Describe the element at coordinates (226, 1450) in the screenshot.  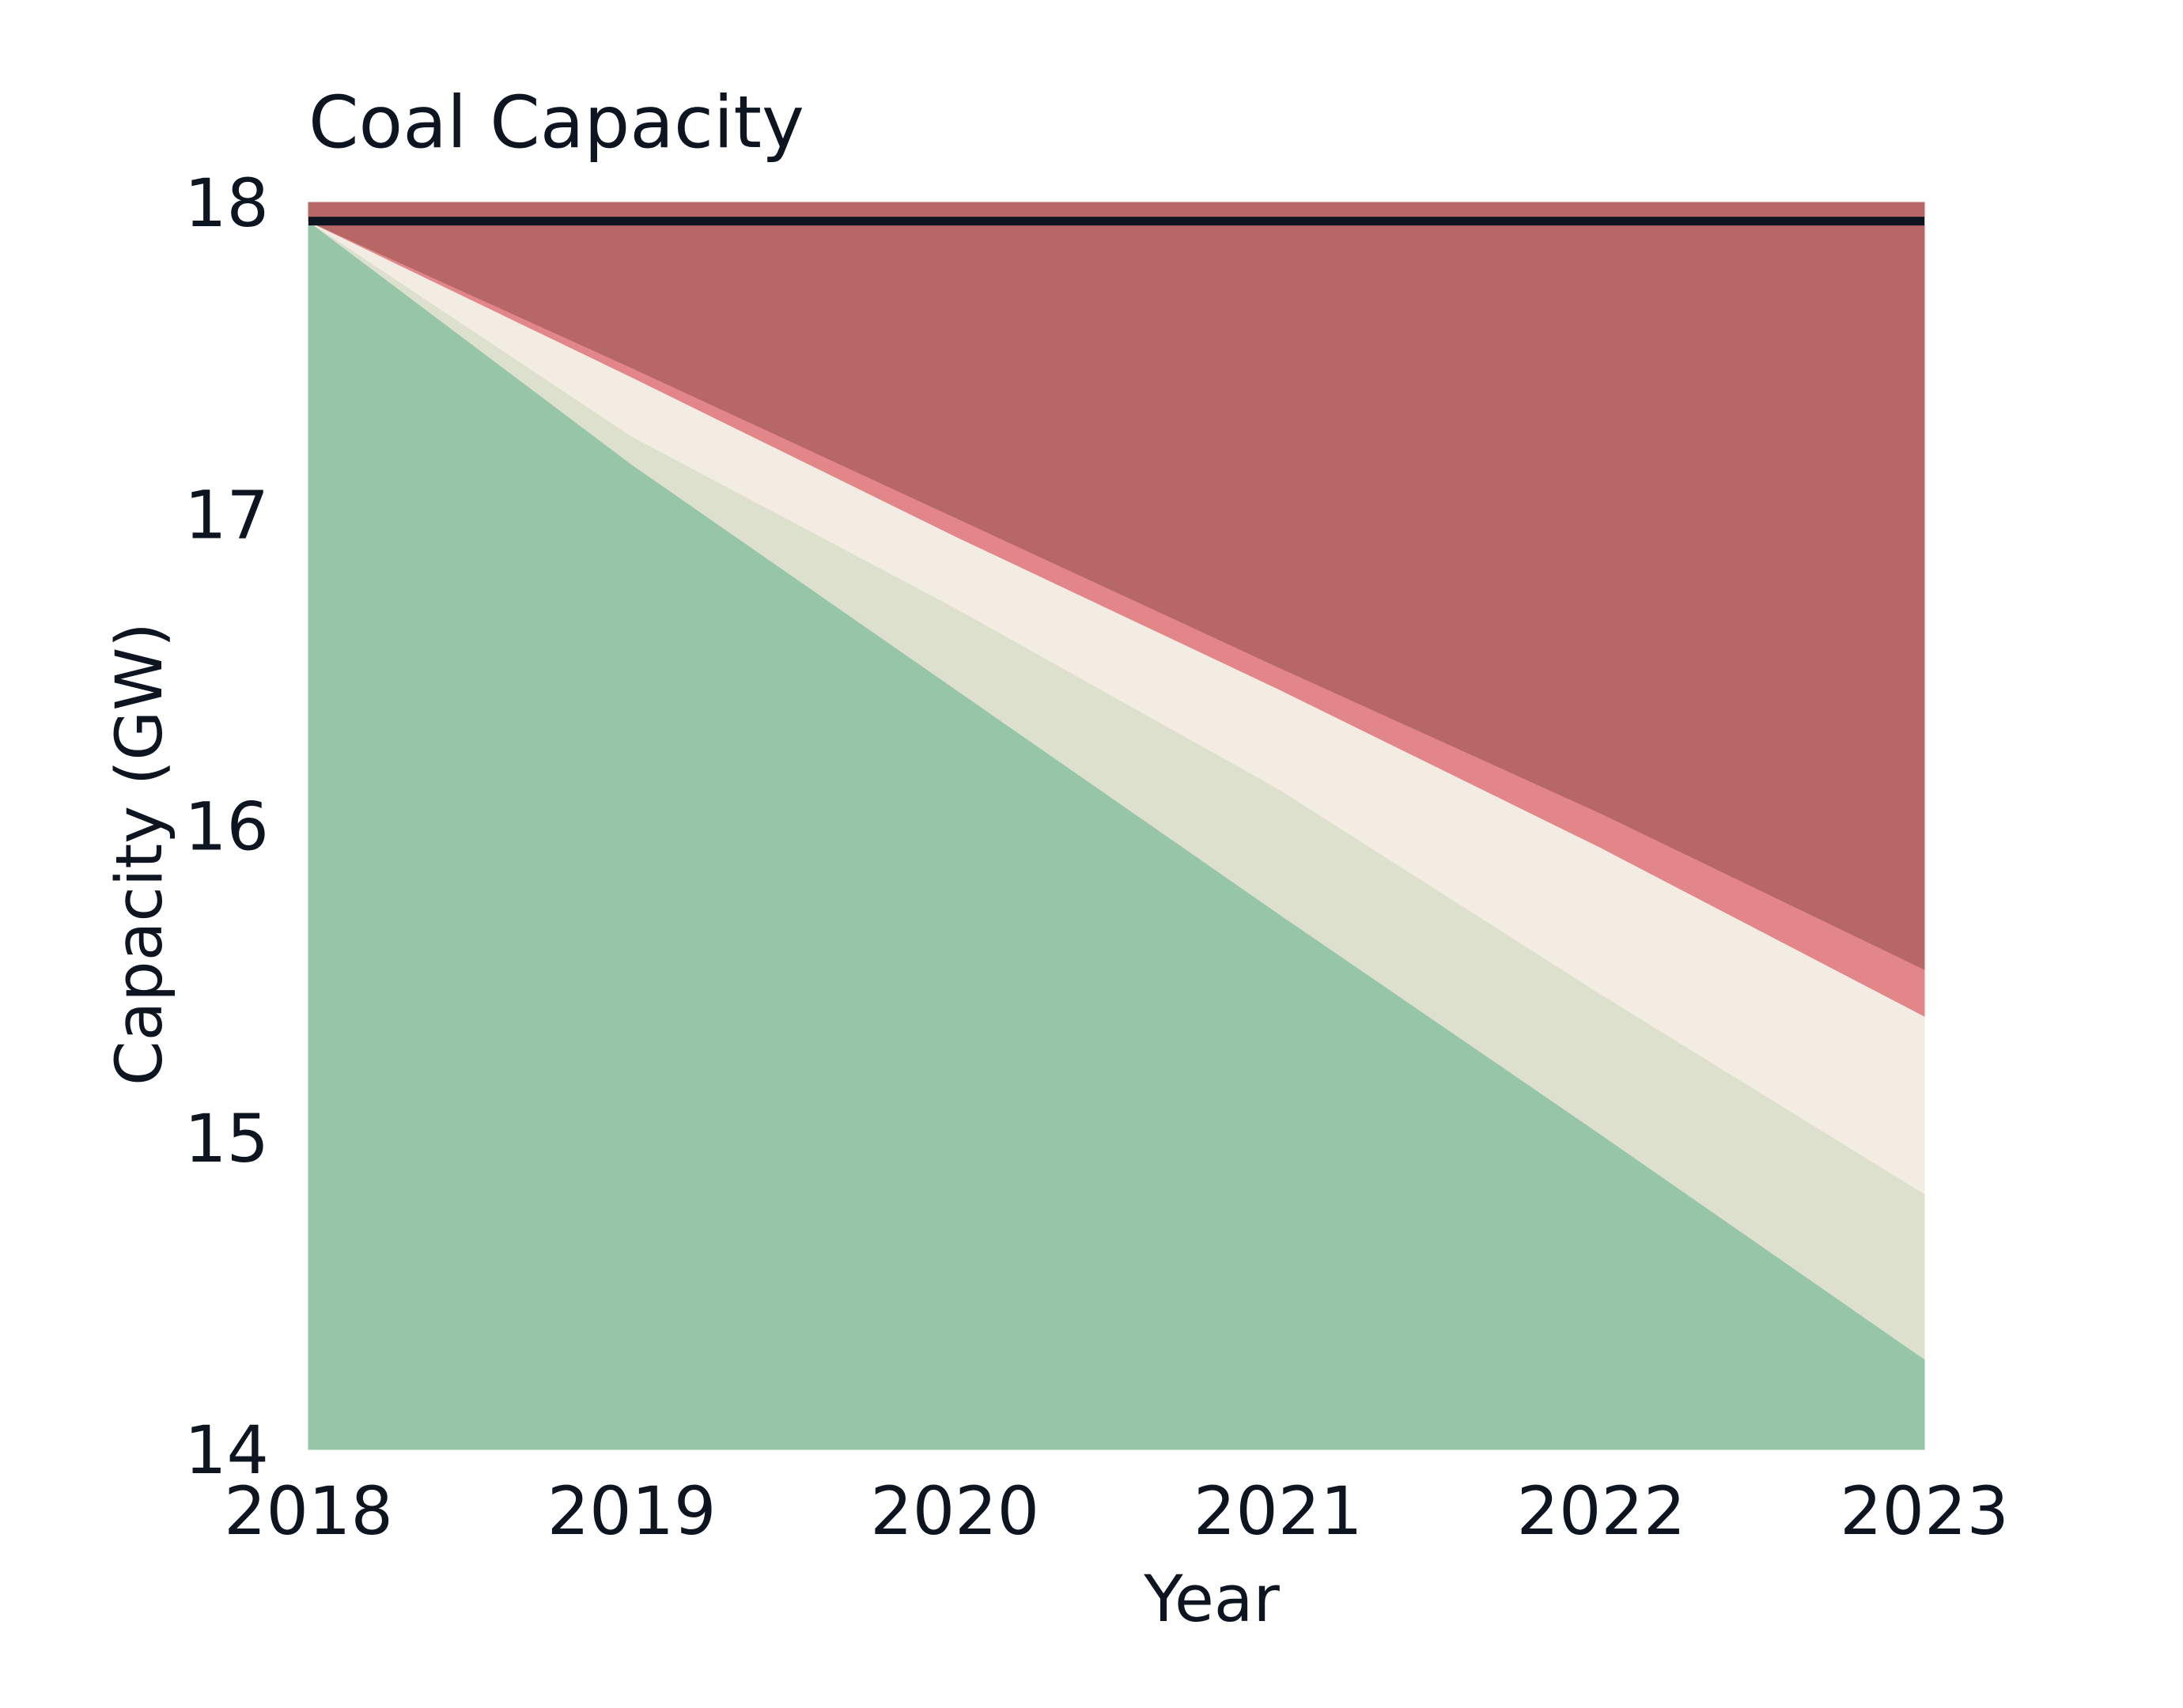
I see `y-tick-label: 14` at that location.